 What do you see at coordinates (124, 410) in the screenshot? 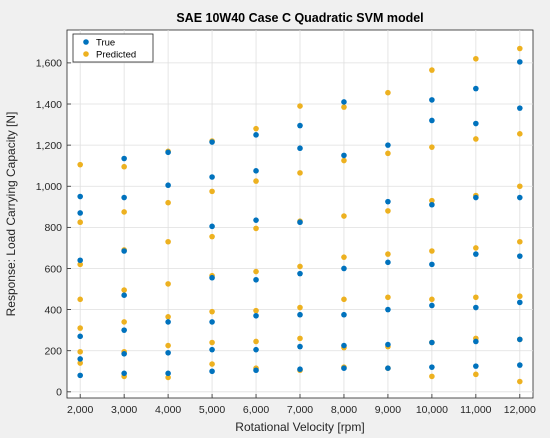
I see `x-tick-label: 3,000` at bounding box center [124, 410].